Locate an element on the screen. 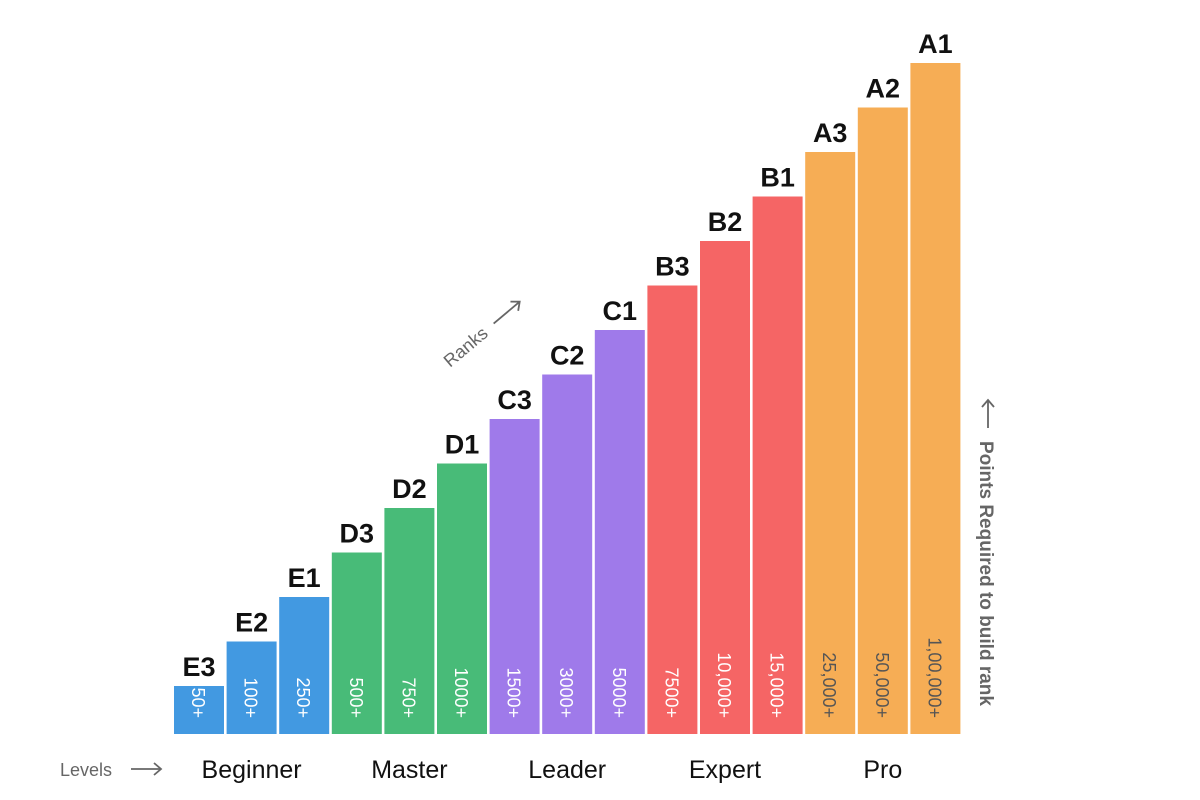 This screenshot has height=800, width=1200. levels-arrow-icon is located at coordinates (147, 769).